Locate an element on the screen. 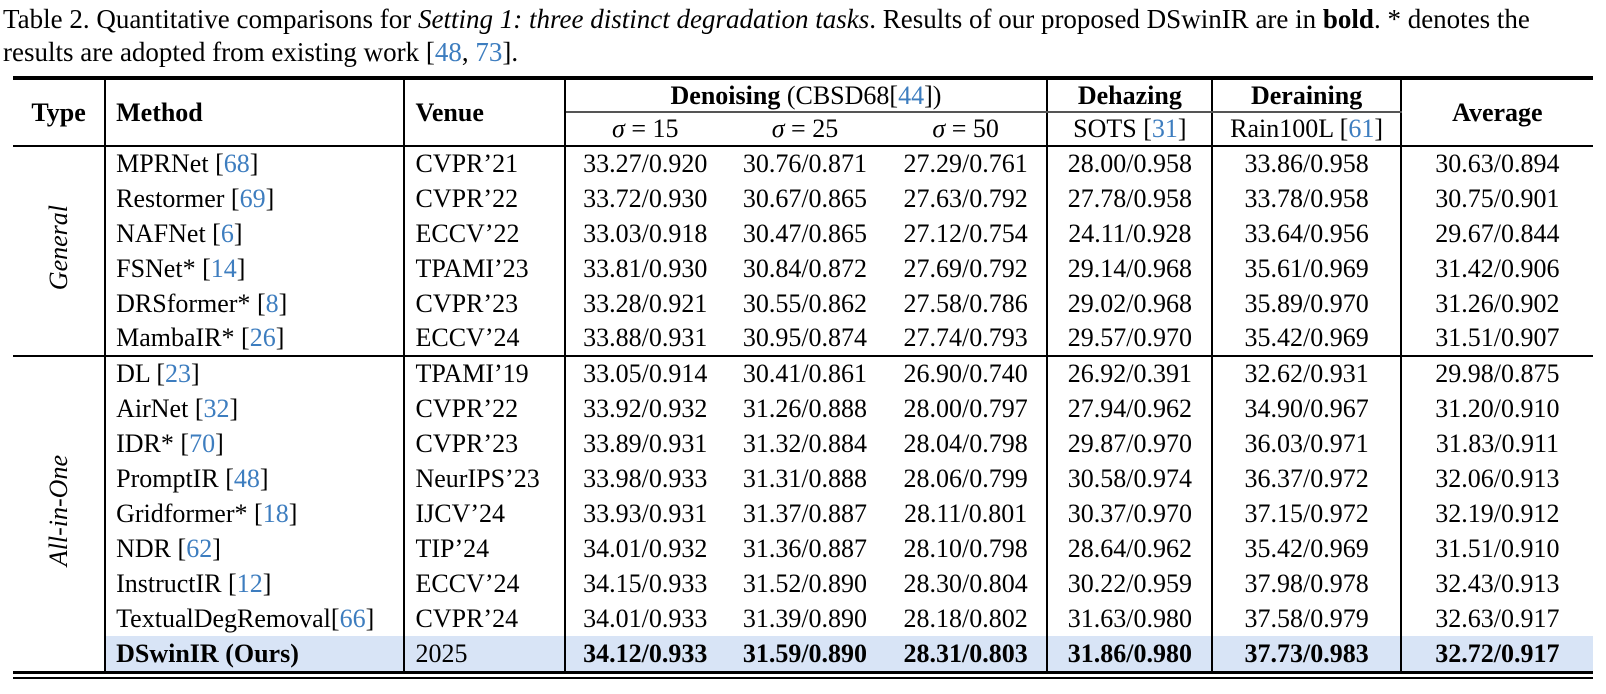 Image resolution: width=1606 pixels, height=694 pixels. venue-cell: IJCV’24 is located at coordinates (485, 513).